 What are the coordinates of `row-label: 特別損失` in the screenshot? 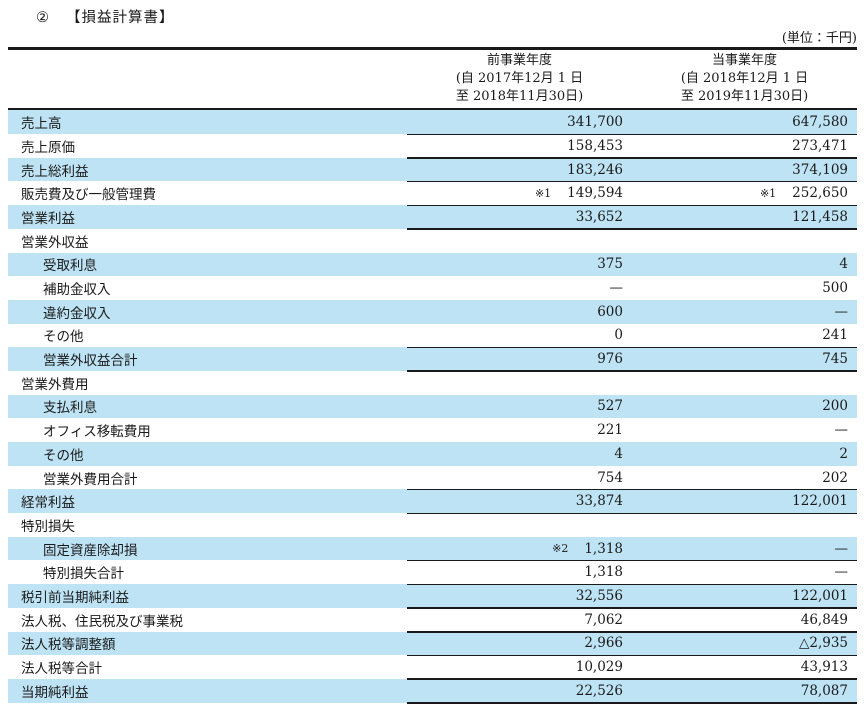 It's located at (48, 526).